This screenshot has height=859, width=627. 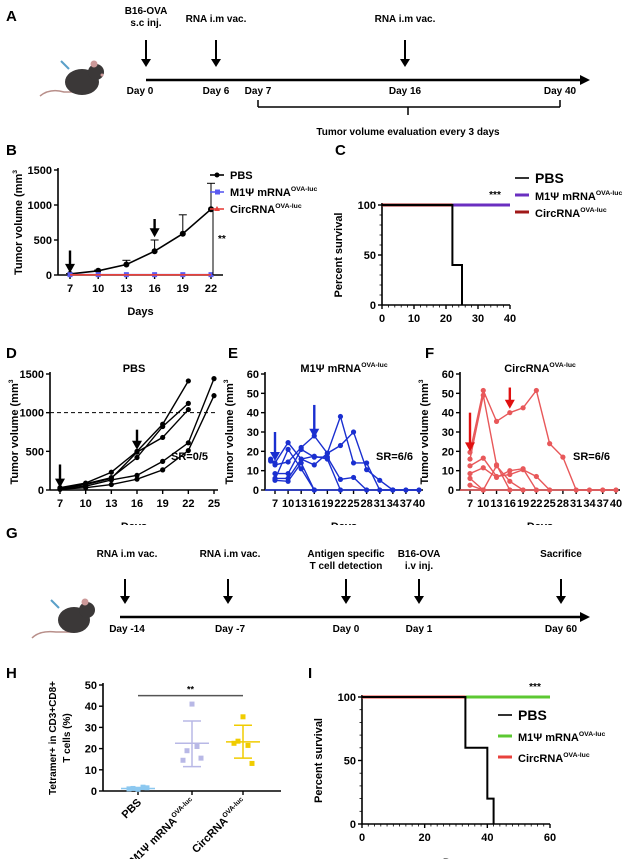 I want to click on x-tick-label: 20, so click(x=425, y=838).